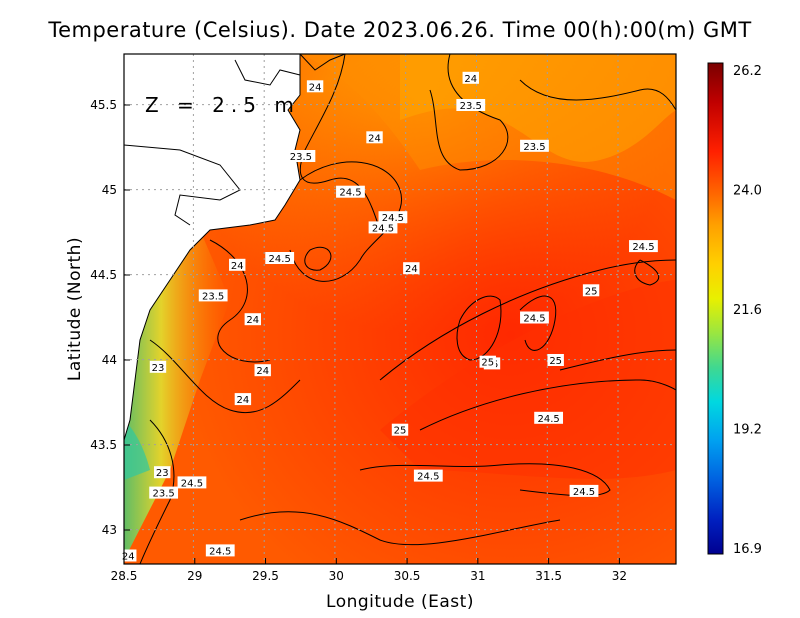 This screenshot has width=800, height=618. I want to click on depth-label: Z = 2.5 m, so click(222, 105).